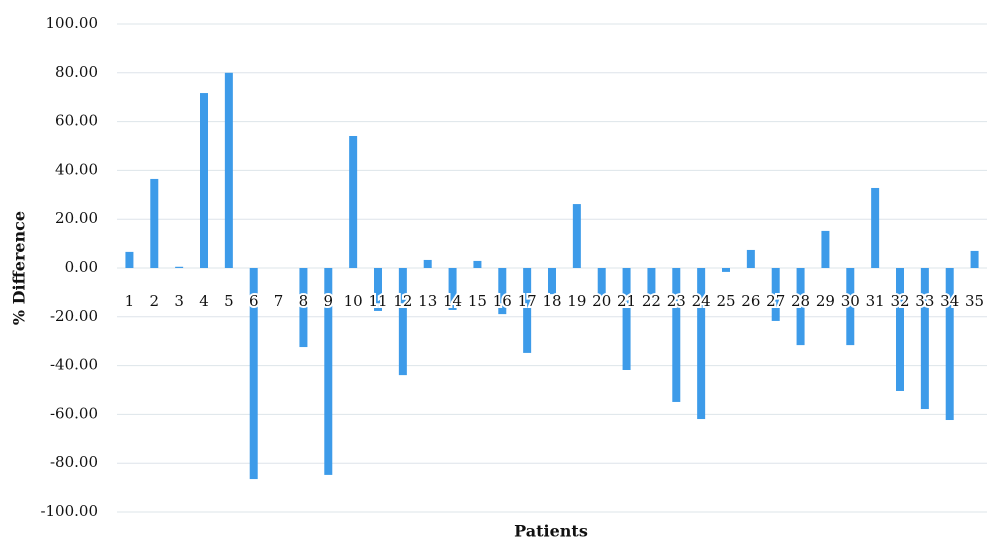 The height and width of the screenshot is (554, 1000). What do you see at coordinates (74, 462) in the screenshot?
I see `y-tick-label: -80.00` at bounding box center [74, 462].